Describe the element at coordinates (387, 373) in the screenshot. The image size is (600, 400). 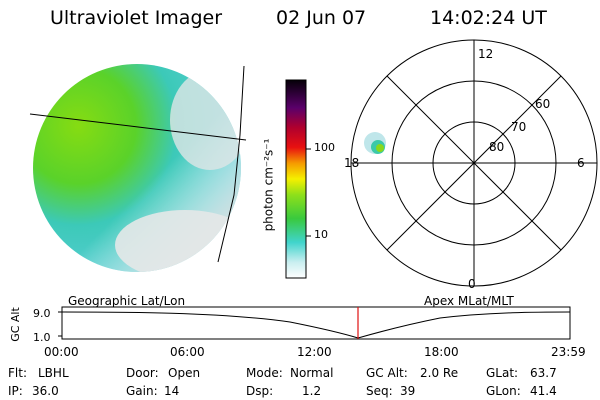
I see `status-gcalt-label: GC Alt:` at that location.